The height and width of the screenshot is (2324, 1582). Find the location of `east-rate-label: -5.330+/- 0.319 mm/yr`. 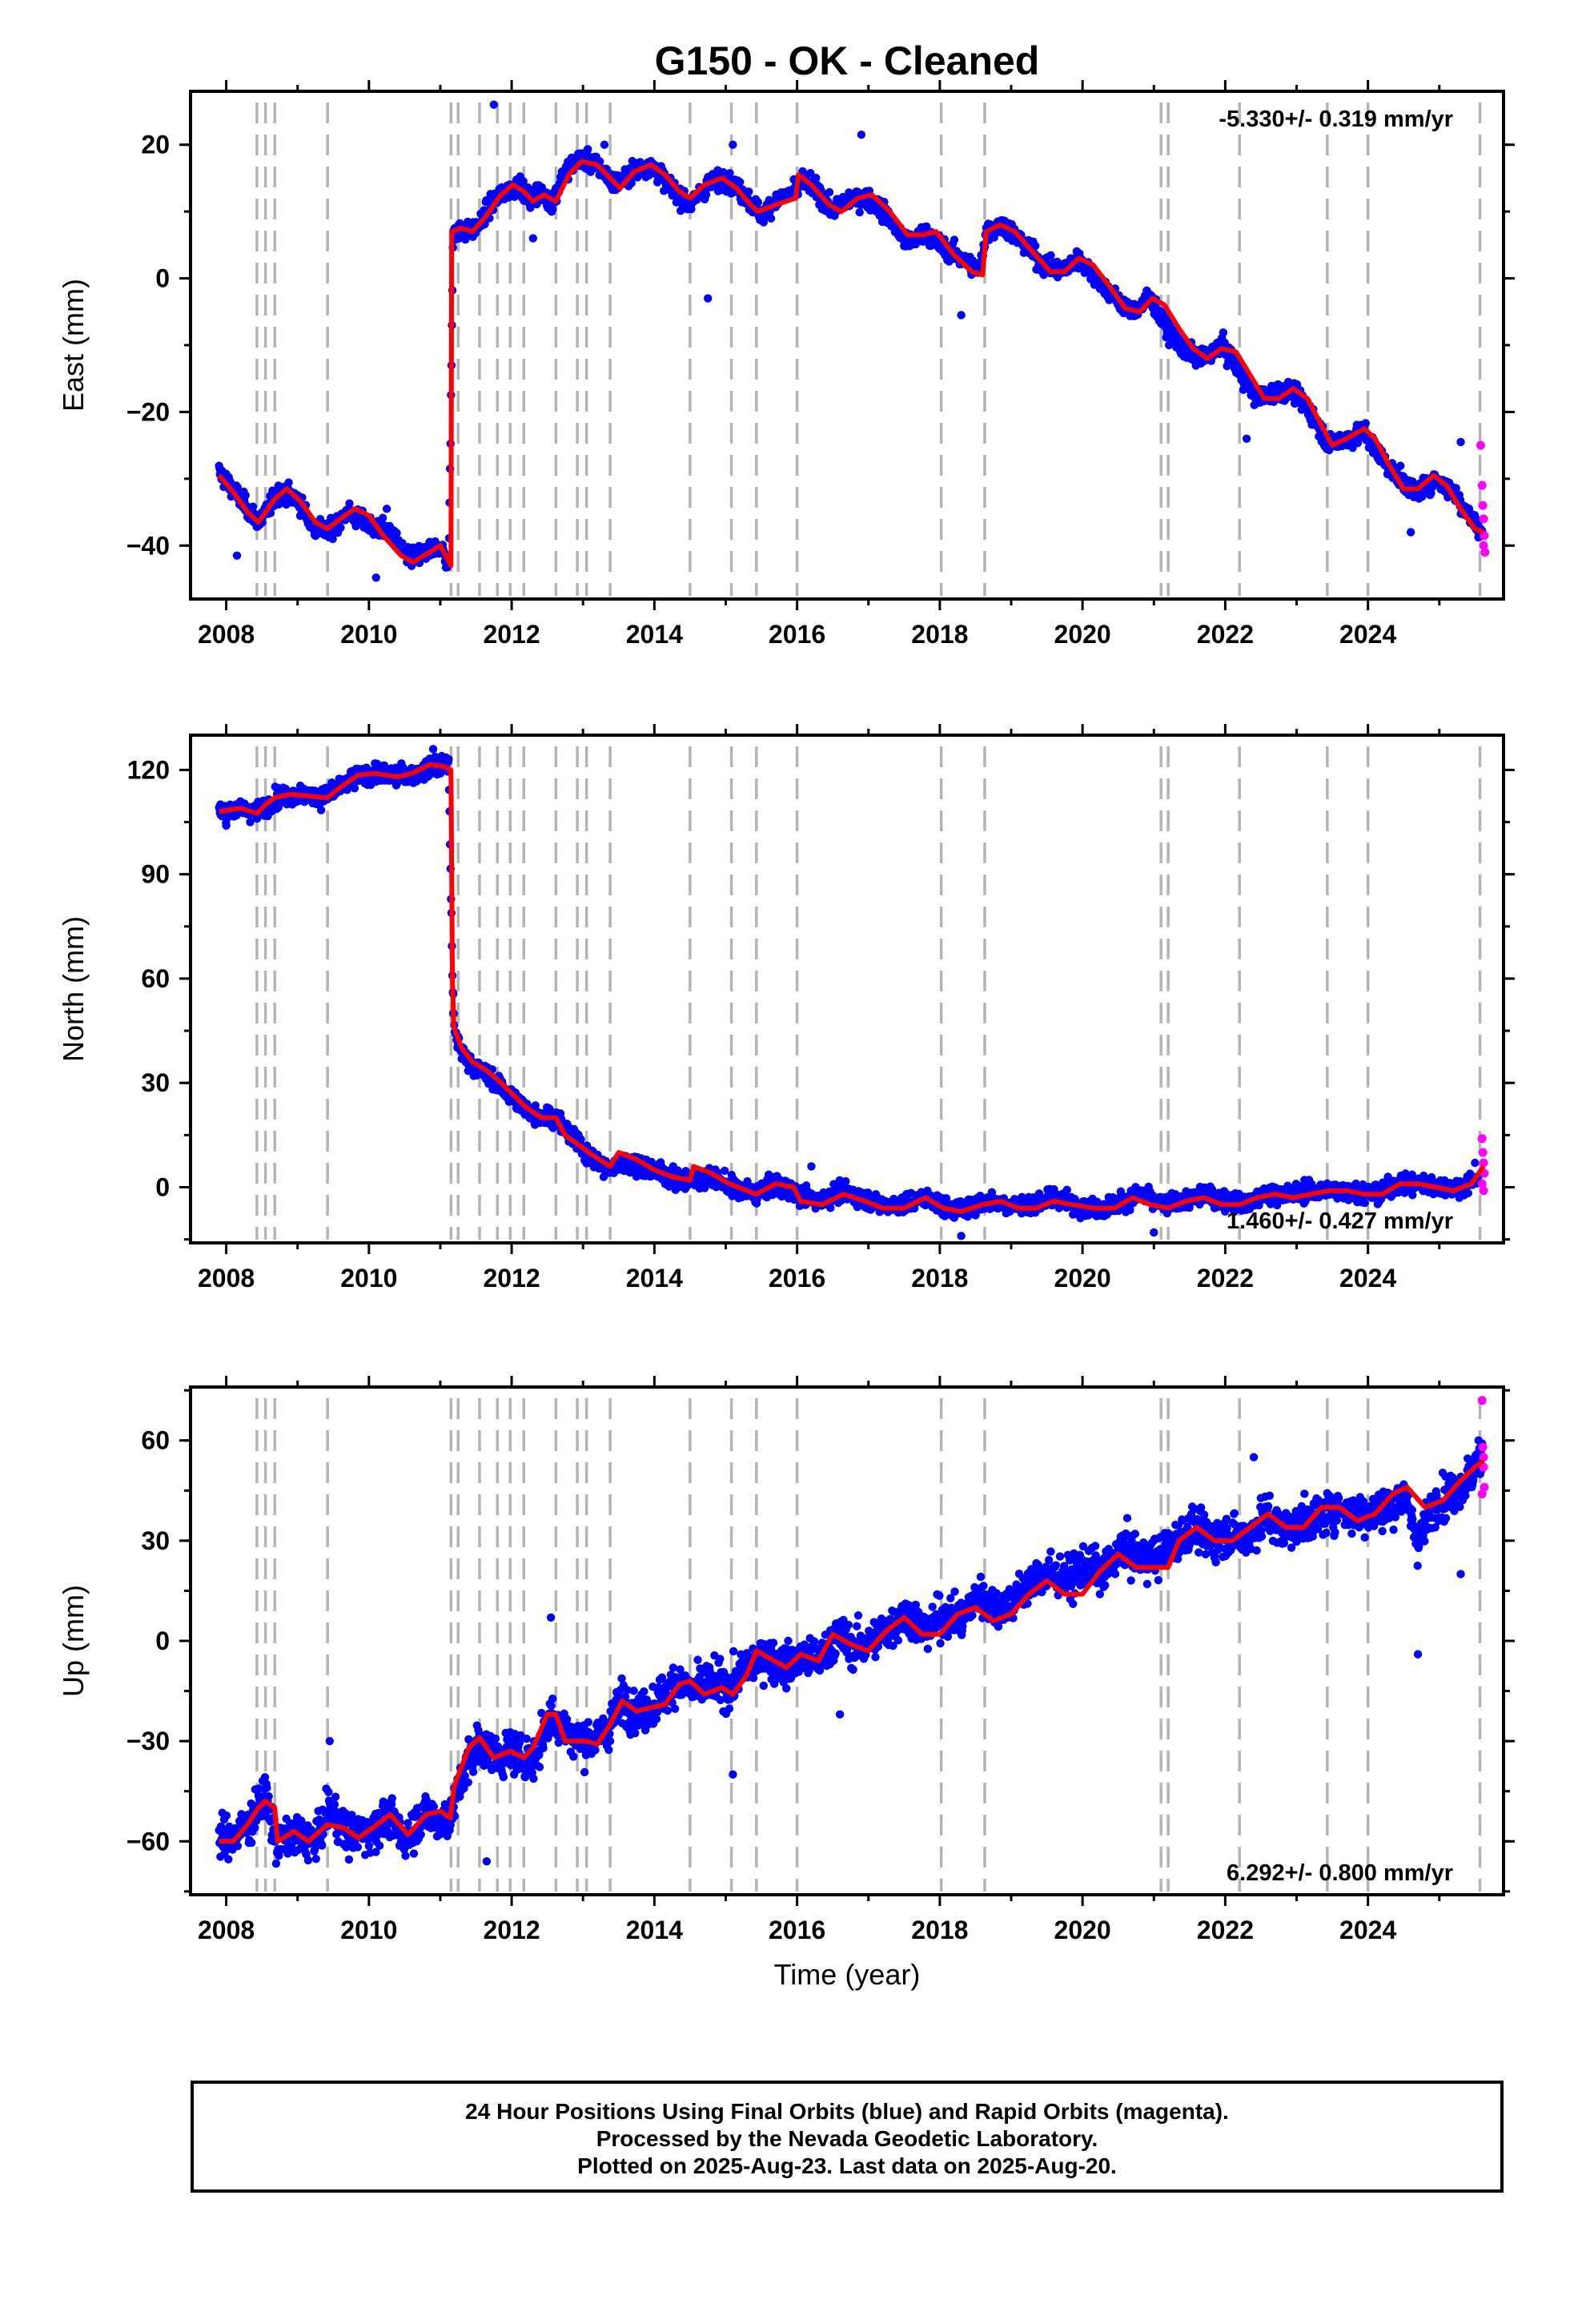

east-rate-label: -5.330+/- 0.319 mm/yr is located at coordinates (1336, 119).